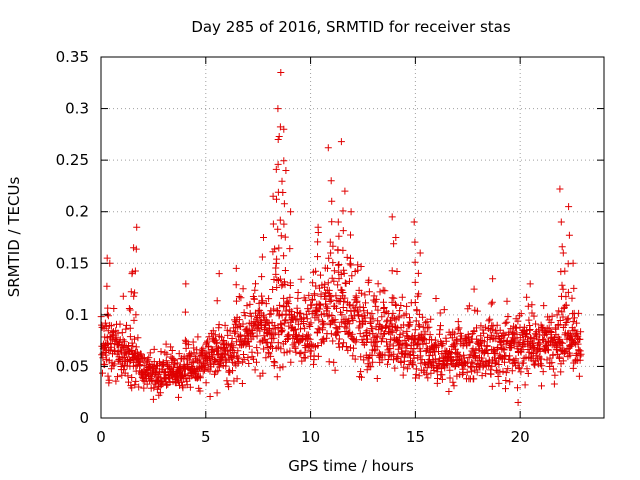 The image size is (640, 480). I want to click on y-tick-label: 0.05, so click(72, 366).